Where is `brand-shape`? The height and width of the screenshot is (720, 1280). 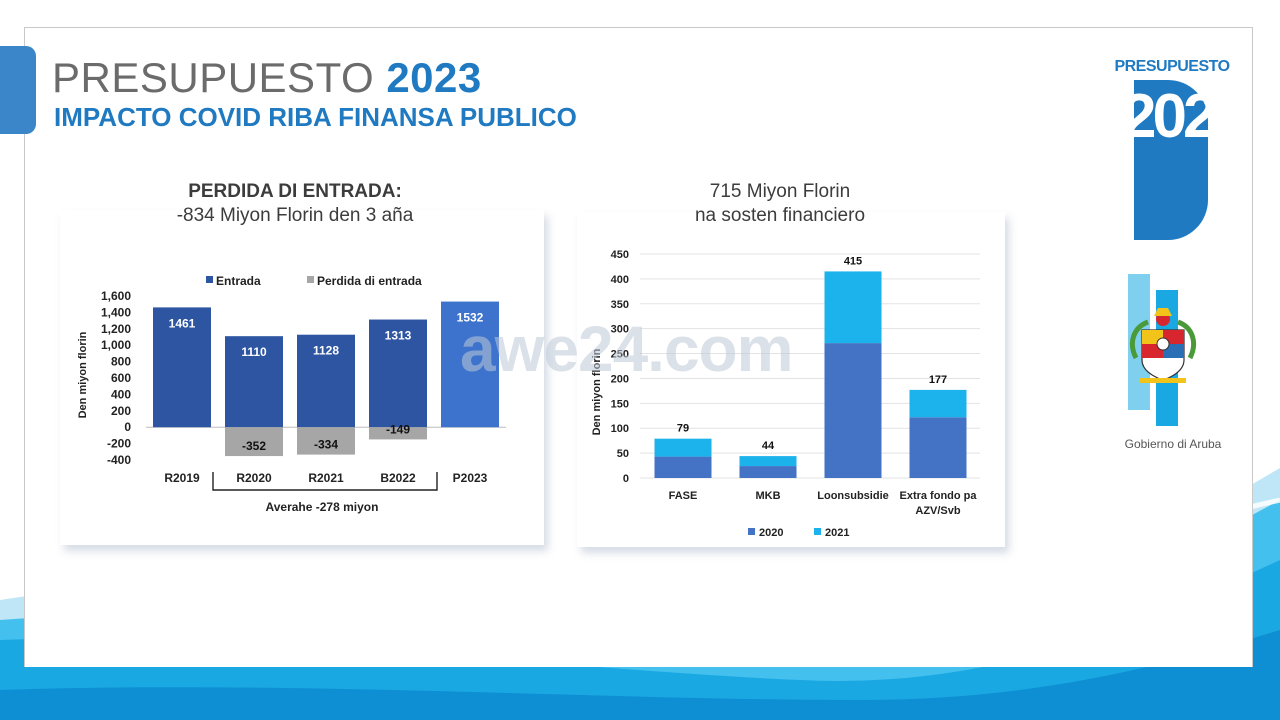
brand-shape is located at coordinates (1171, 160).